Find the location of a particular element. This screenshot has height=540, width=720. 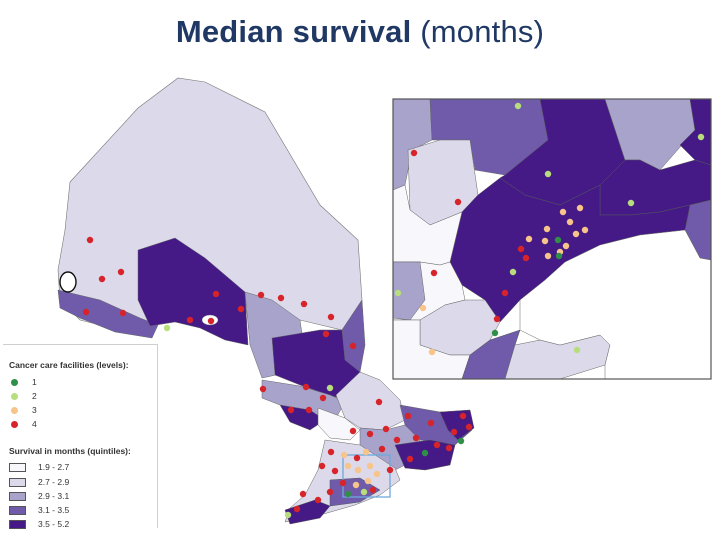

legend-facility-2: 2 is located at coordinates (23, 396).